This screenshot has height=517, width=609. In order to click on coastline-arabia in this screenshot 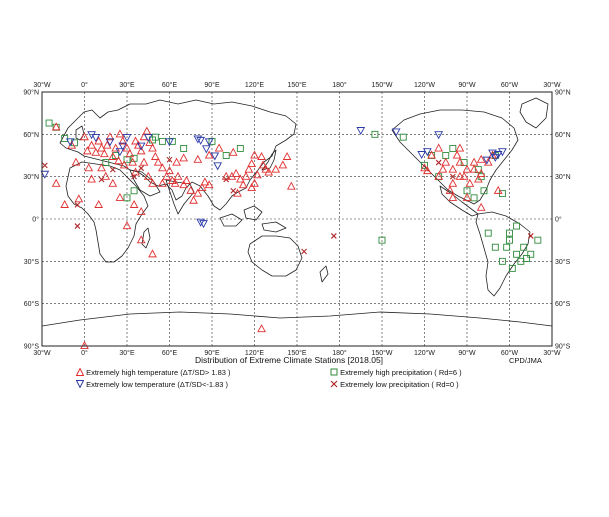, I will do `click(145, 183)`.